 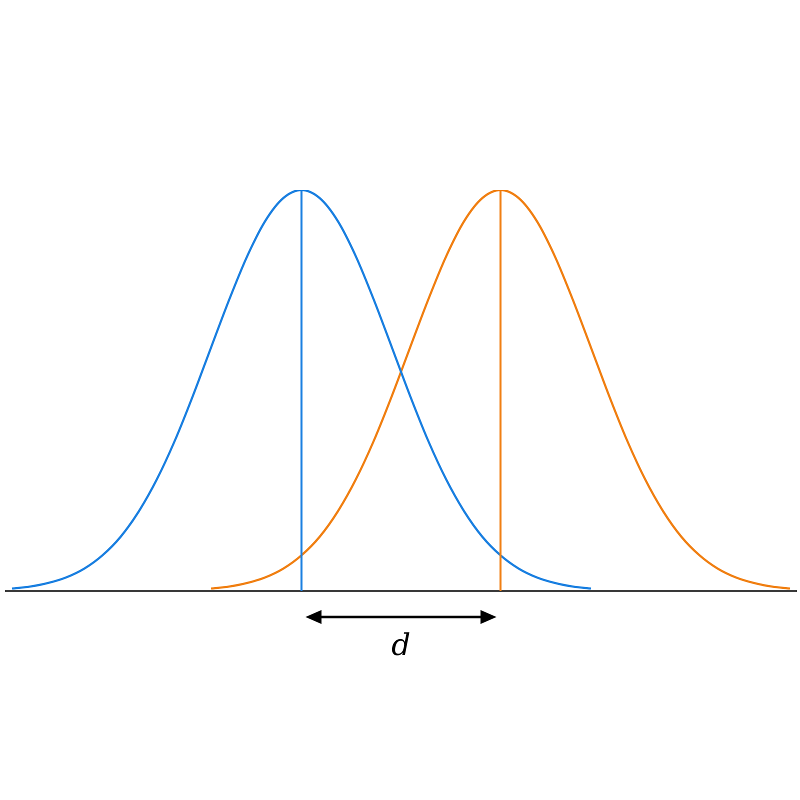 What do you see at coordinates (401, 645) in the screenshot?
I see `text: d` at bounding box center [401, 645].